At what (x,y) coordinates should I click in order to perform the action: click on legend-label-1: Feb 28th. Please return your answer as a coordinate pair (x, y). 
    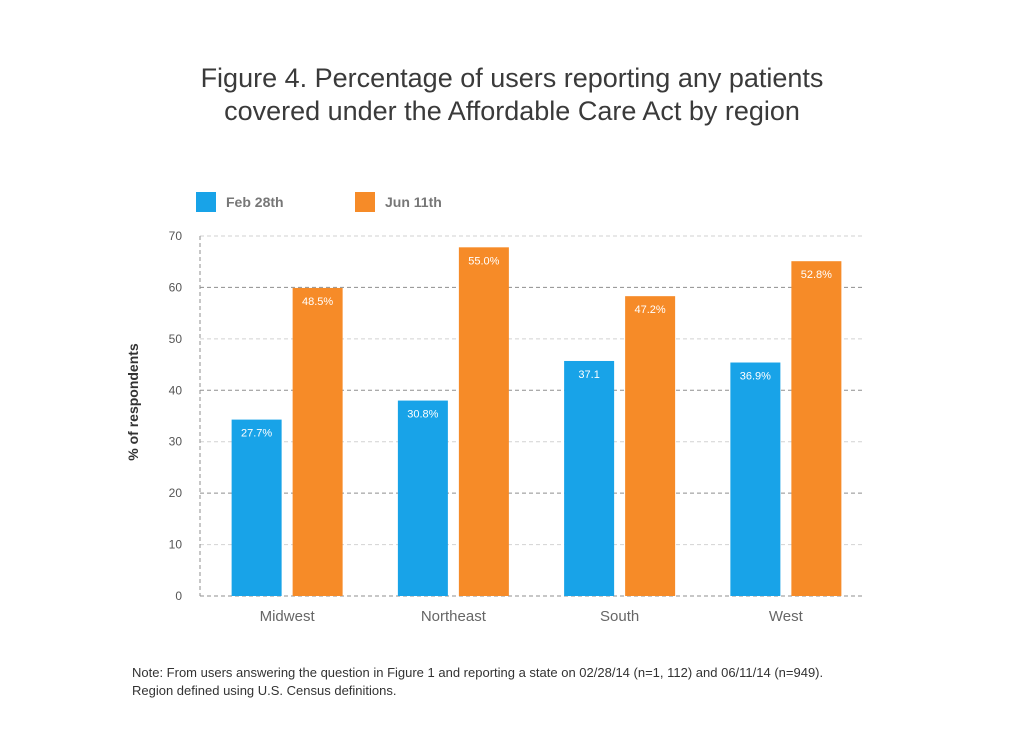
    Looking at the image, I should click on (255, 202).